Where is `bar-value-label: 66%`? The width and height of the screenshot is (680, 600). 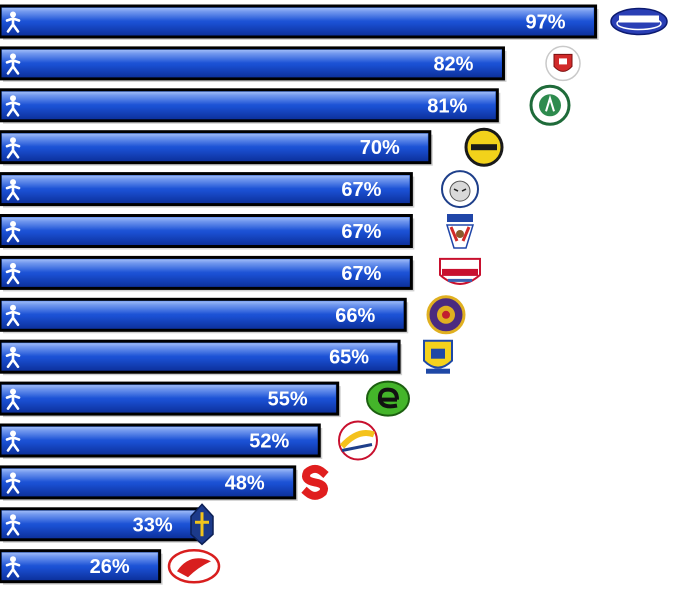
bar-value-label: 66% is located at coordinates (355, 316).